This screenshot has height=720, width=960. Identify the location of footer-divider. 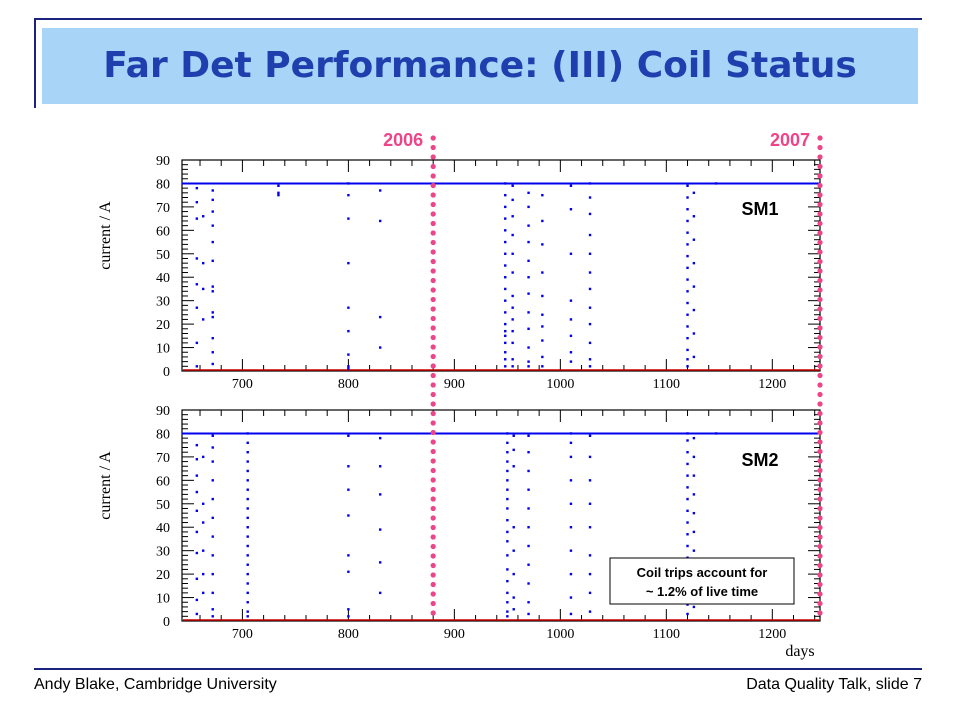
(478, 669).